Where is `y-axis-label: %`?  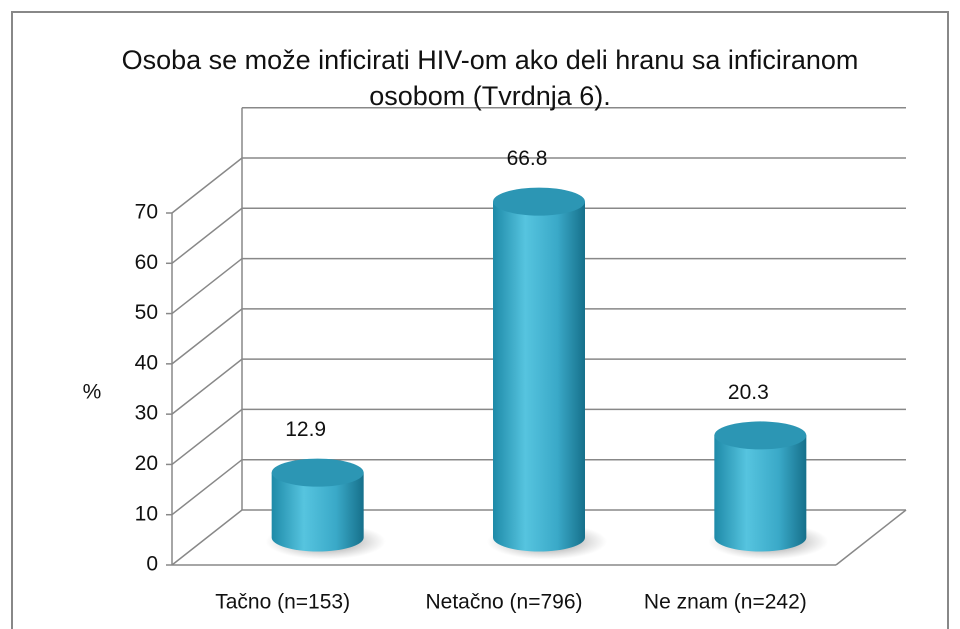
y-axis-label: % is located at coordinates (92, 392).